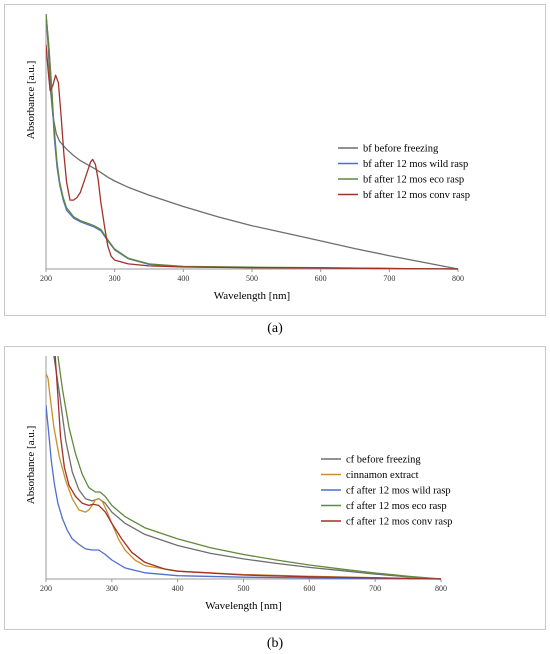 The image size is (550, 654). Describe the element at coordinates (115, 278) in the screenshot. I see `x-tick-label-a-300: 300` at that location.